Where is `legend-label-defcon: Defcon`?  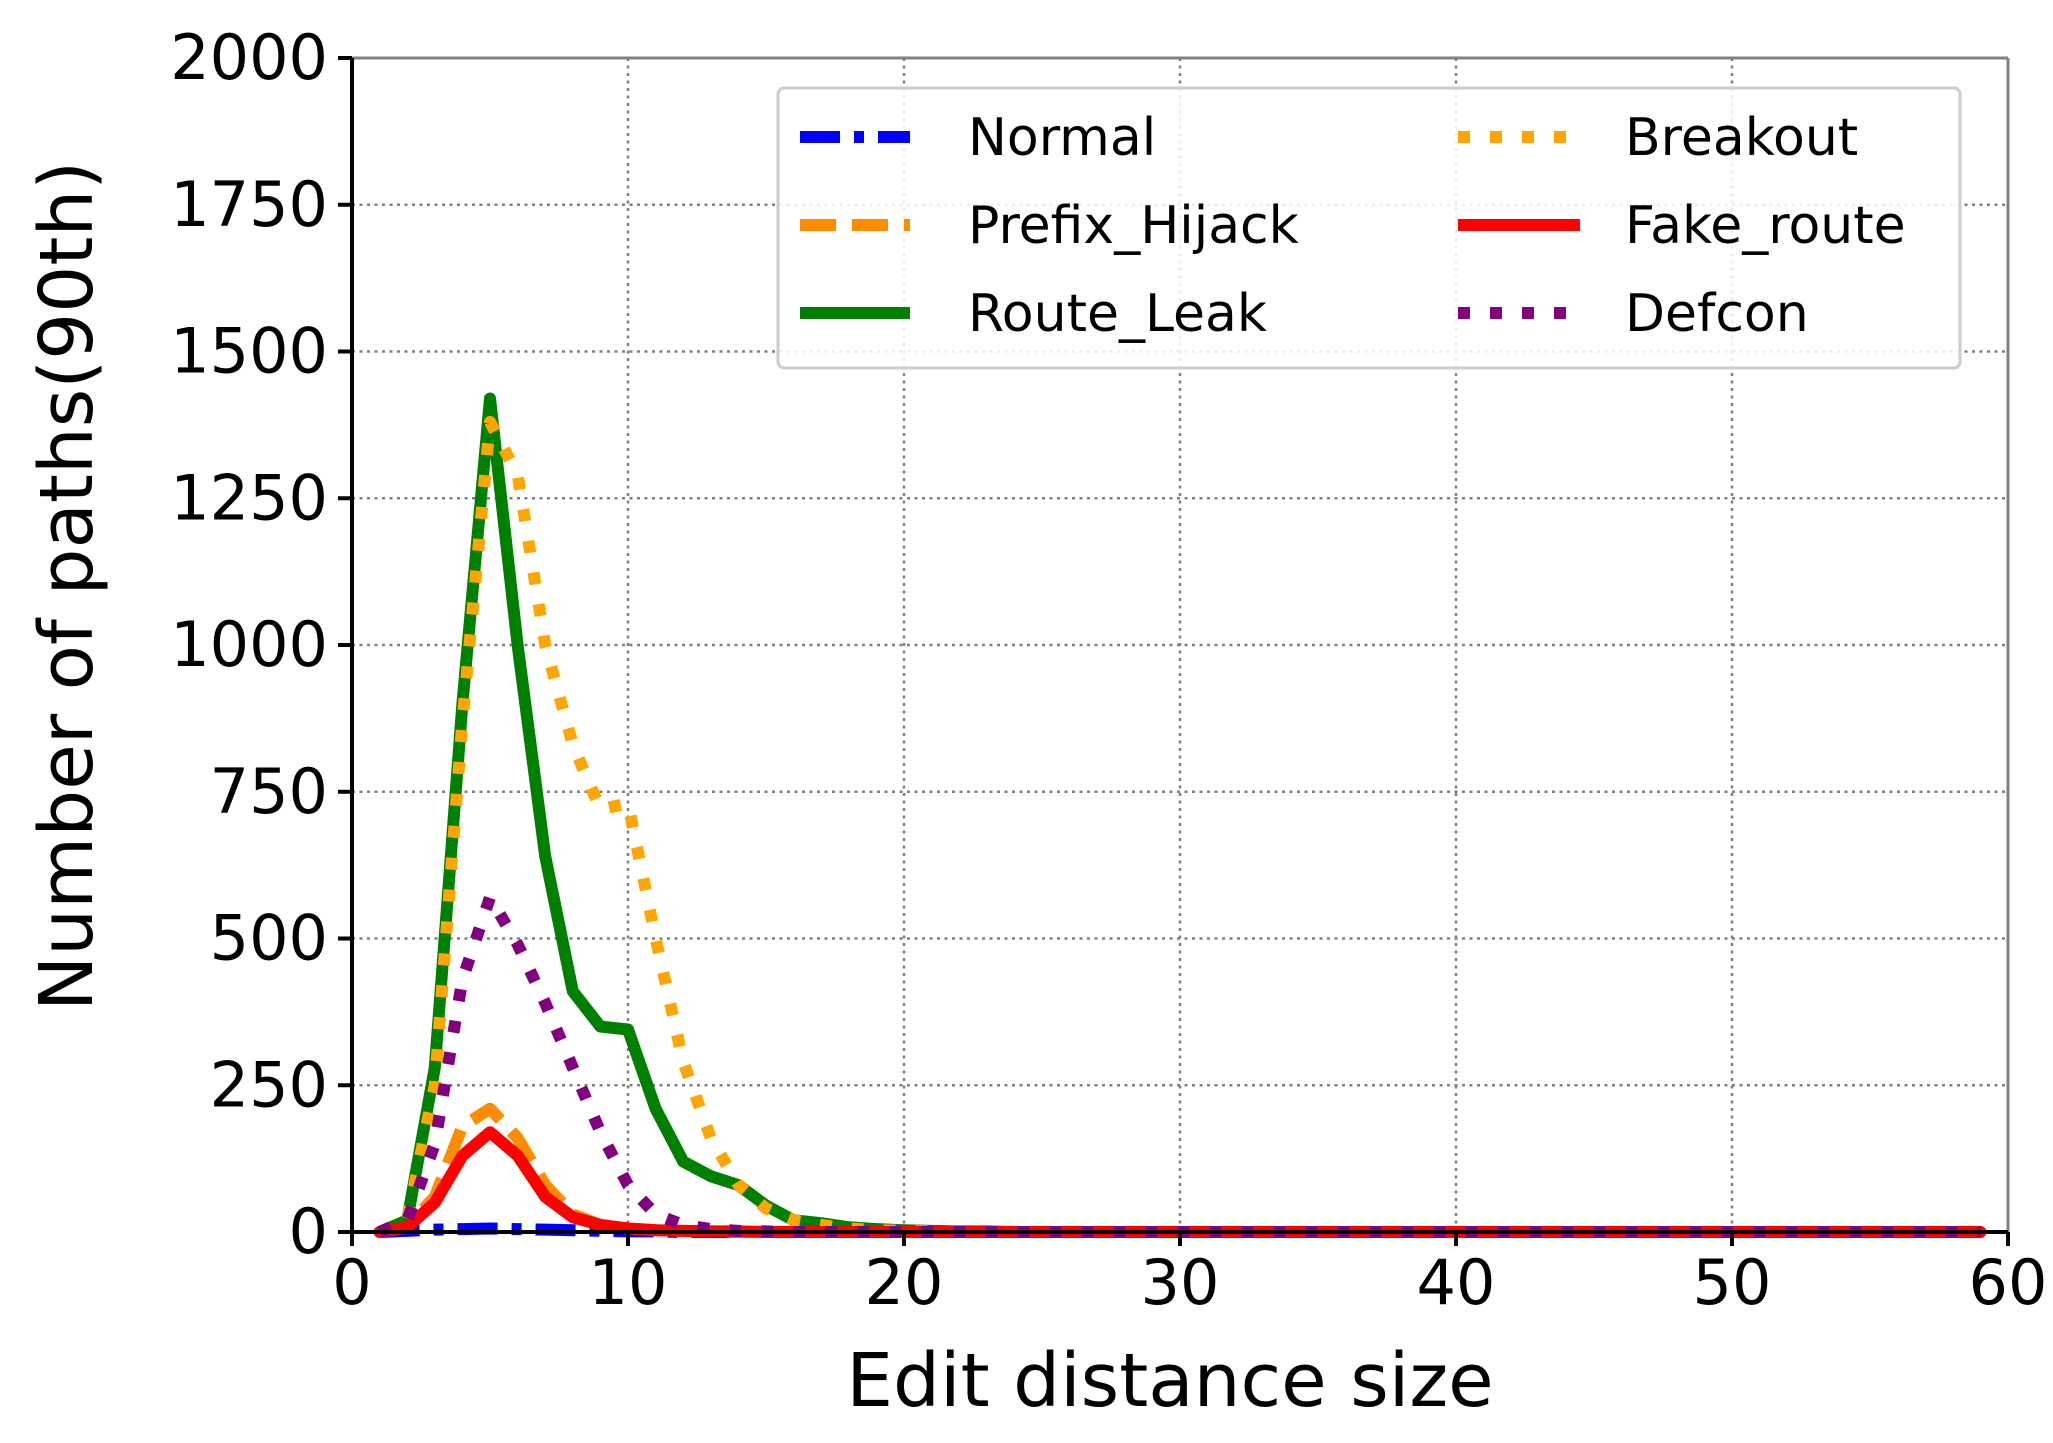
legend-label-defcon: Defcon is located at coordinates (1717, 314).